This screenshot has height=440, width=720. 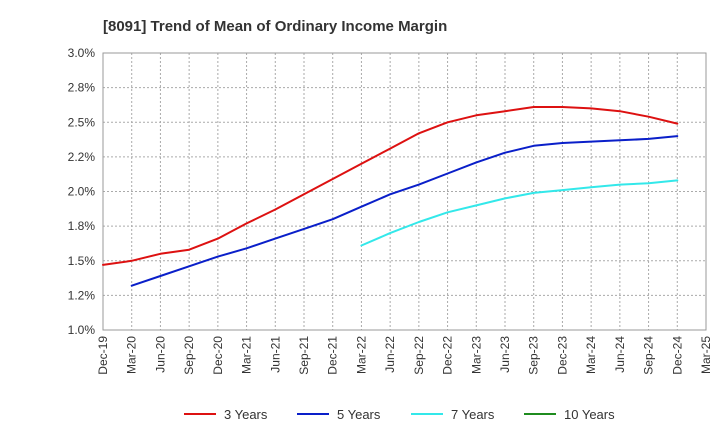 What do you see at coordinates (82, 295) in the screenshot?
I see `y-tick-label: 1.2%` at bounding box center [82, 295].